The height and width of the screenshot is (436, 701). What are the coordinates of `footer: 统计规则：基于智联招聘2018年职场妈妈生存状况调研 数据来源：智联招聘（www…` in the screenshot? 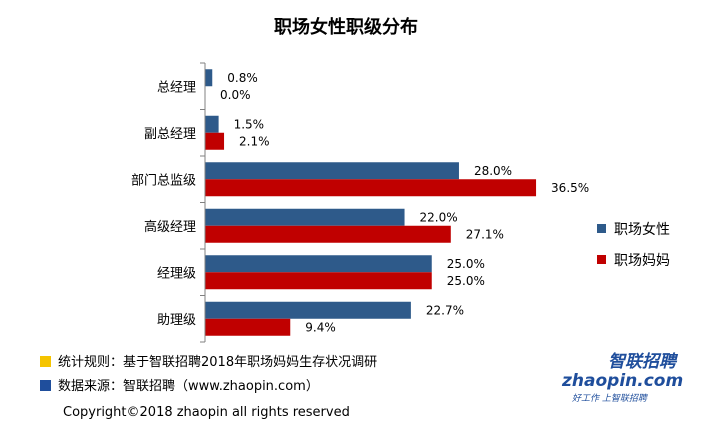 It's located at (208, 387).